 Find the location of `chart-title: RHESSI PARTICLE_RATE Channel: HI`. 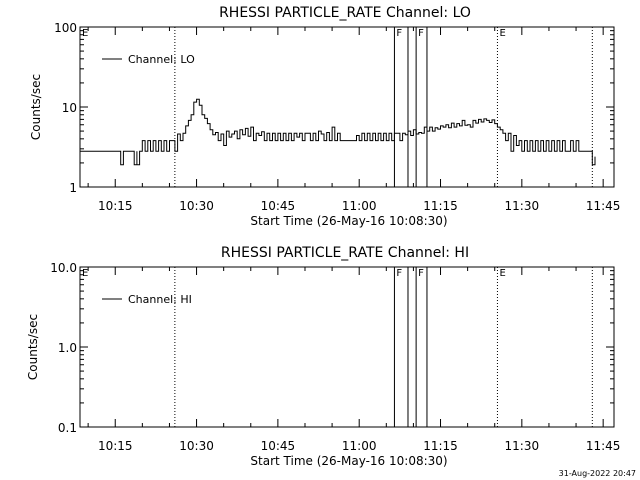

chart-title: RHESSI PARTICLE_RATE Channel: HI is located at coordinates (345, 253).